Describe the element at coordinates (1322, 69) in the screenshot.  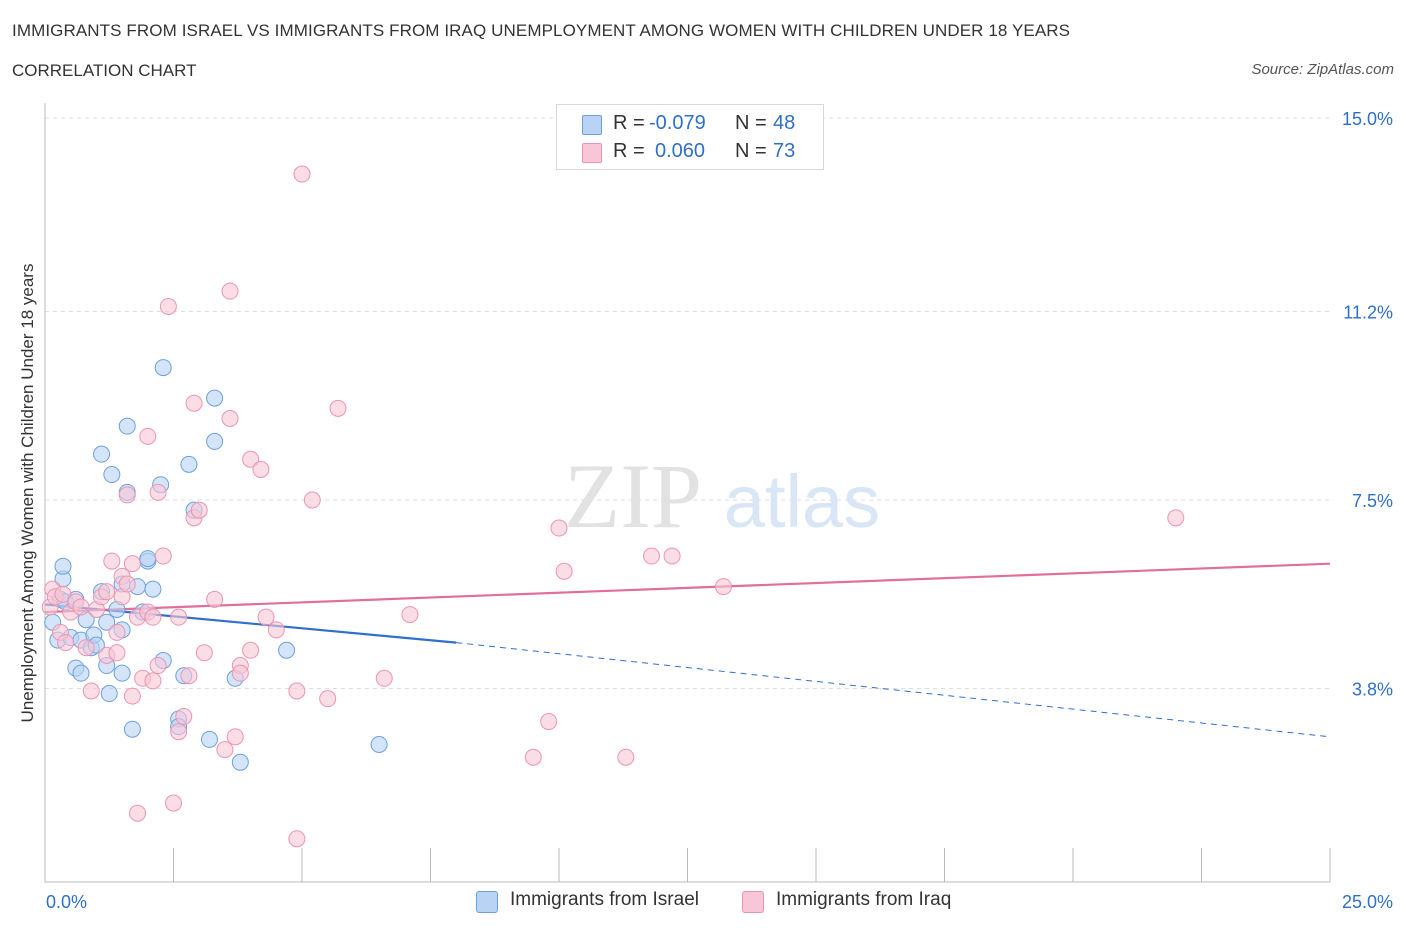
I see `source-label: Source: ZipAtlas.com` at that location.